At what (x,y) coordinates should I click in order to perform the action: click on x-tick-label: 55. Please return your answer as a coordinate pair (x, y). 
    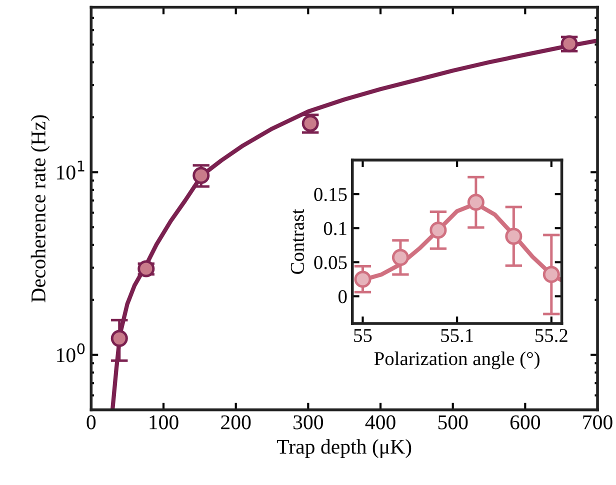
    Looking at the image, I should click on (363, 335).